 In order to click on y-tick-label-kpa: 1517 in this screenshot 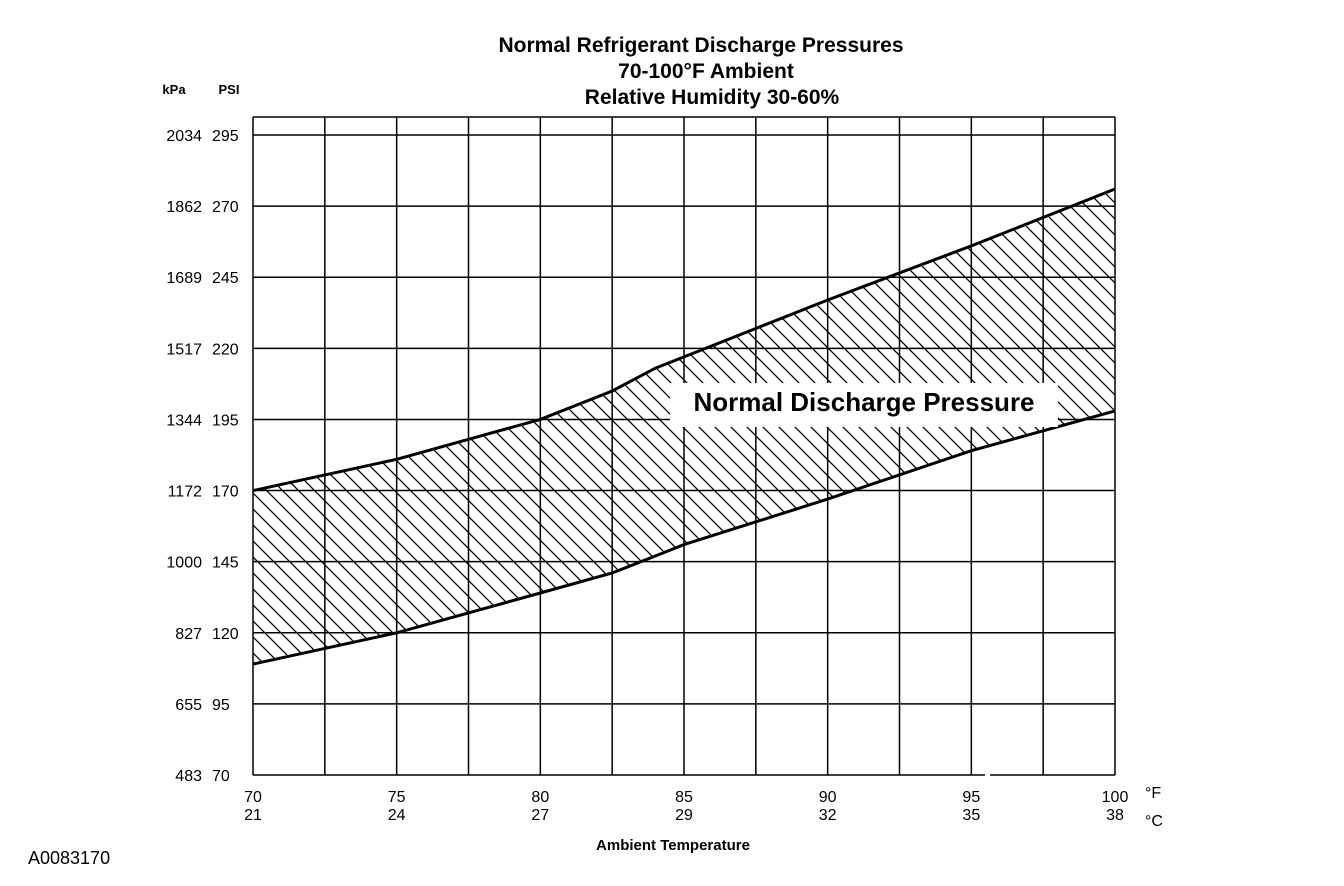, I will do `click(184, 349)`.